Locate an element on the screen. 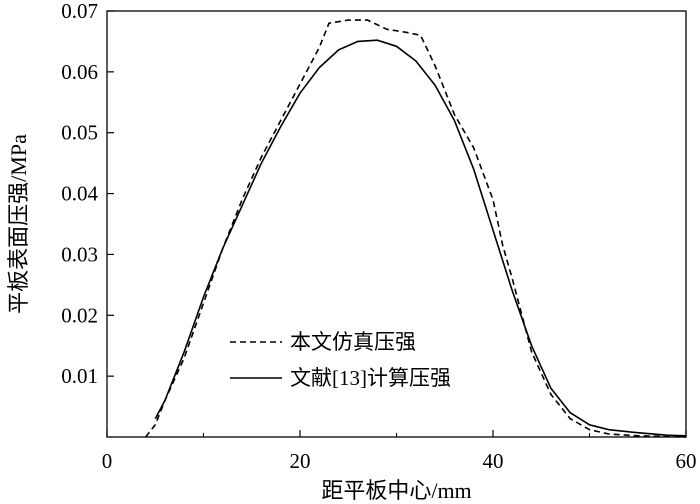 Image resolution: width=700 pixels, height=504 pixels. y-tick-label: 0.04 is located at coordinates (79, 194).